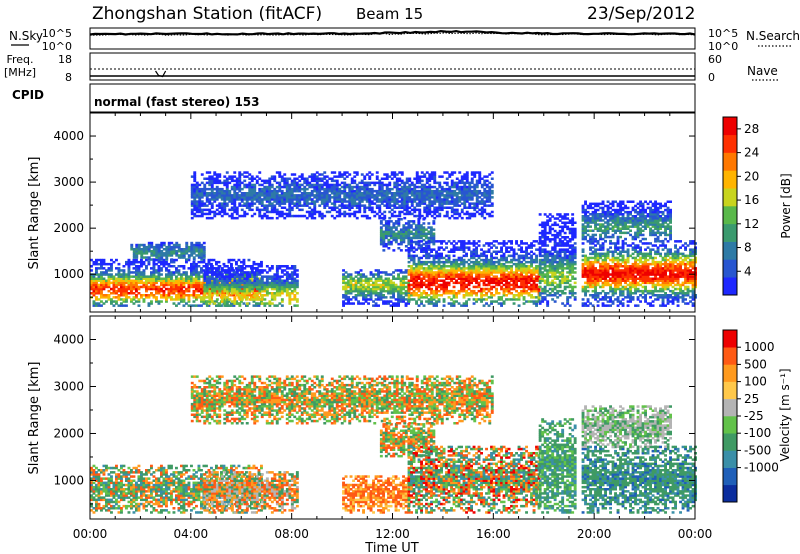 This screenshot has width=800, height=554. I want to click on noise-search-label: N.Search, so click(773, 36).